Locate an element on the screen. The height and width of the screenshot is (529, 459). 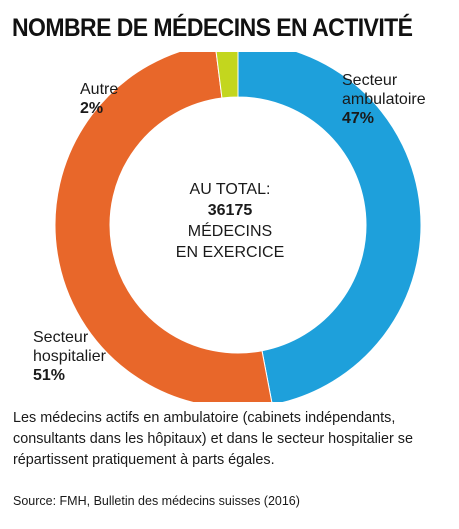
center-line-3: MÉDECINS is located at coordinates (230, 231).